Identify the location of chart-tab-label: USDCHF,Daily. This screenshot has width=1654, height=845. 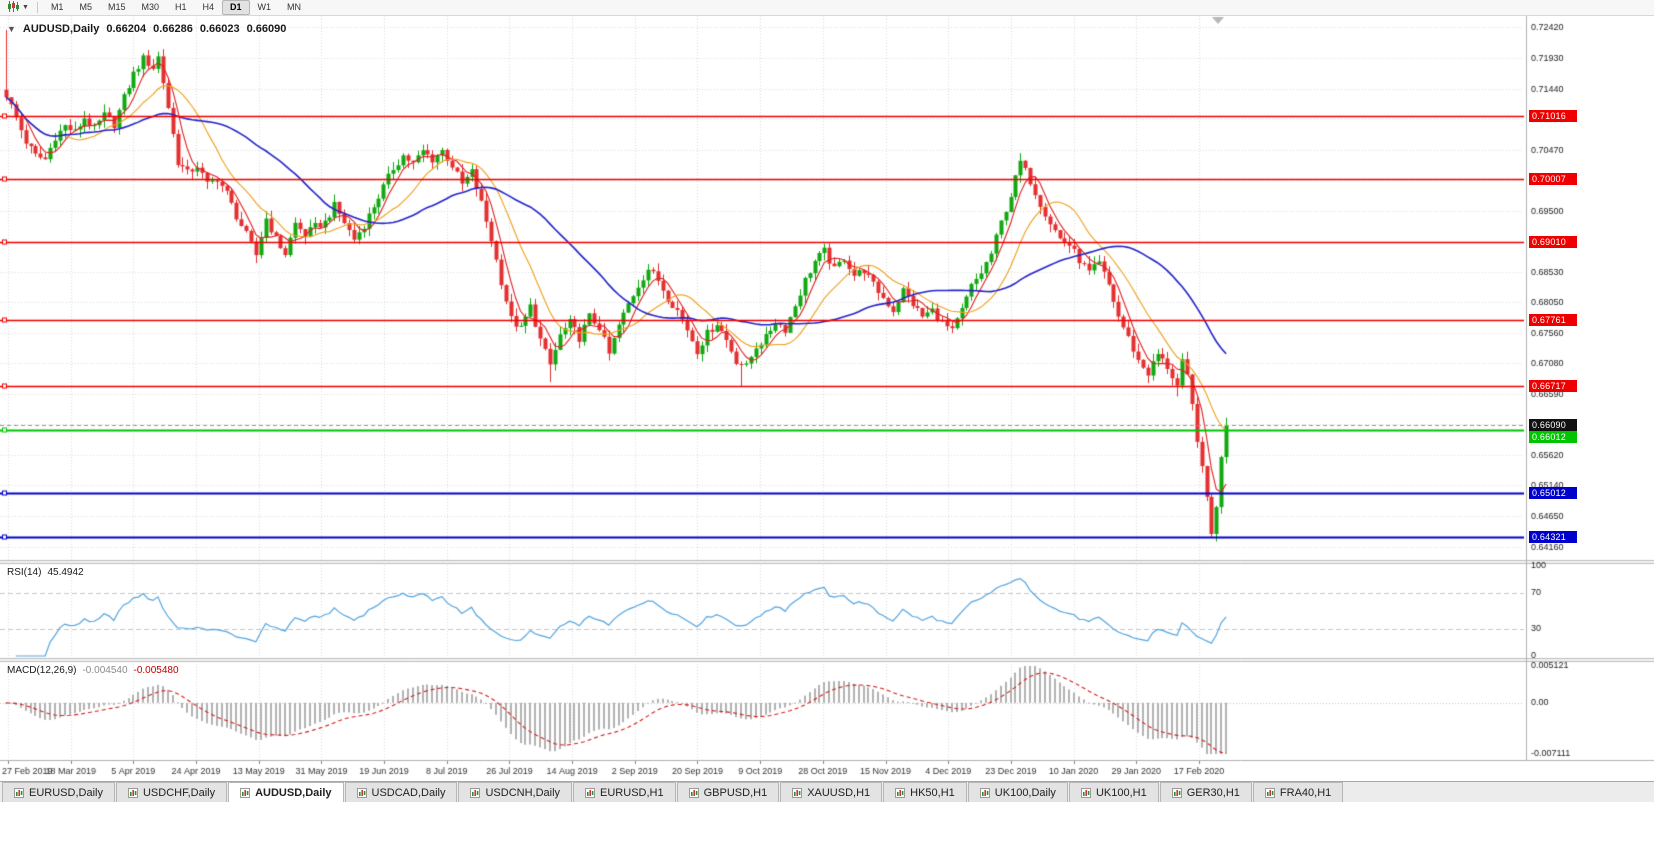
(179, 792).